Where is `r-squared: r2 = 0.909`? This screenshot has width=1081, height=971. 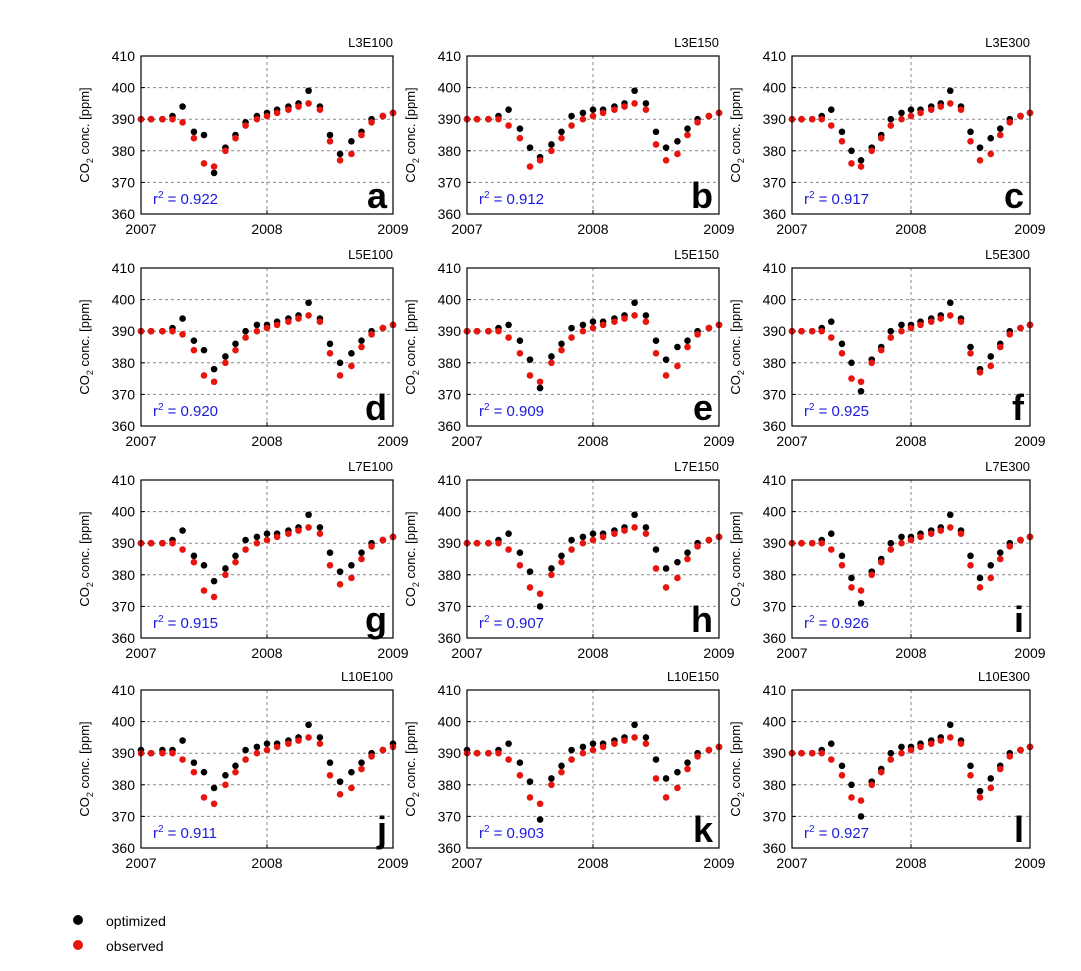
r-squared: r2 = 0.909 is located at coordinates (511, 411).